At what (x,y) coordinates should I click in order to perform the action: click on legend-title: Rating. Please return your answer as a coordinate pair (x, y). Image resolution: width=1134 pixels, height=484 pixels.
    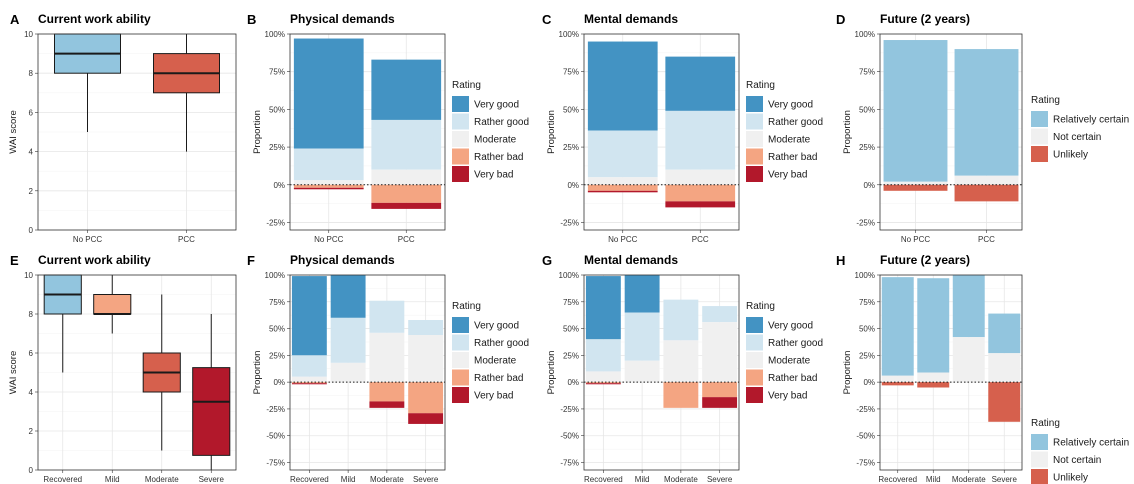
    Looking at the image, I should click on (760, 85).